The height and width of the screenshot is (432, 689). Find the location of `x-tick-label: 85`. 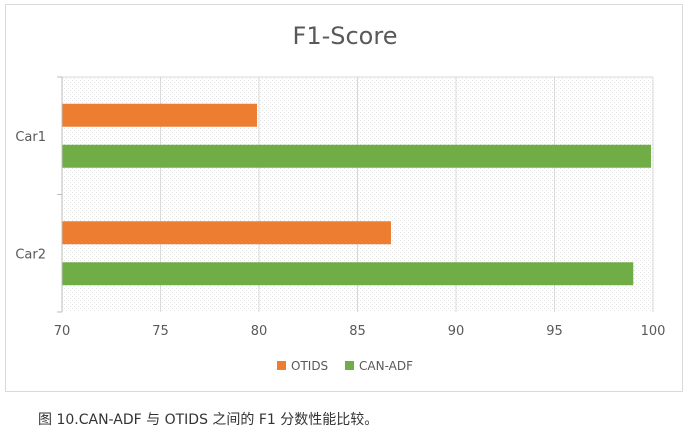

x-tick-label: 85 is located at coordinates (357, 331).